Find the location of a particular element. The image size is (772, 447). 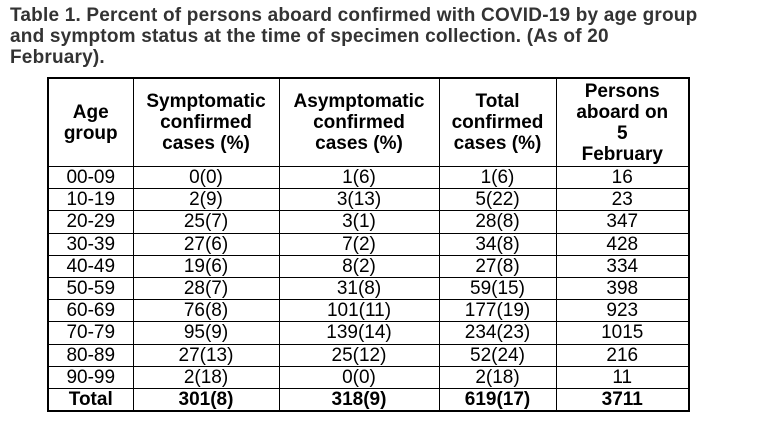

cell-persons-aboard: 216 is located at coordinates (622, 355).